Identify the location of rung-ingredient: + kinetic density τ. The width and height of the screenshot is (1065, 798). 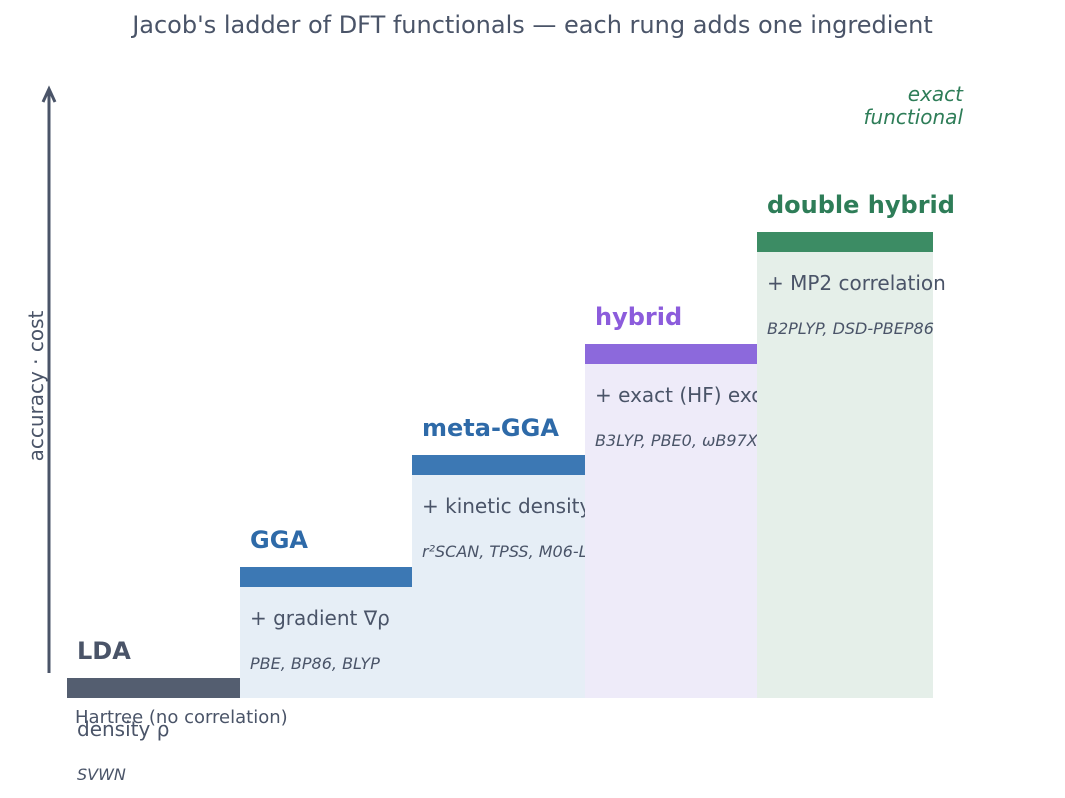
(516, 506).